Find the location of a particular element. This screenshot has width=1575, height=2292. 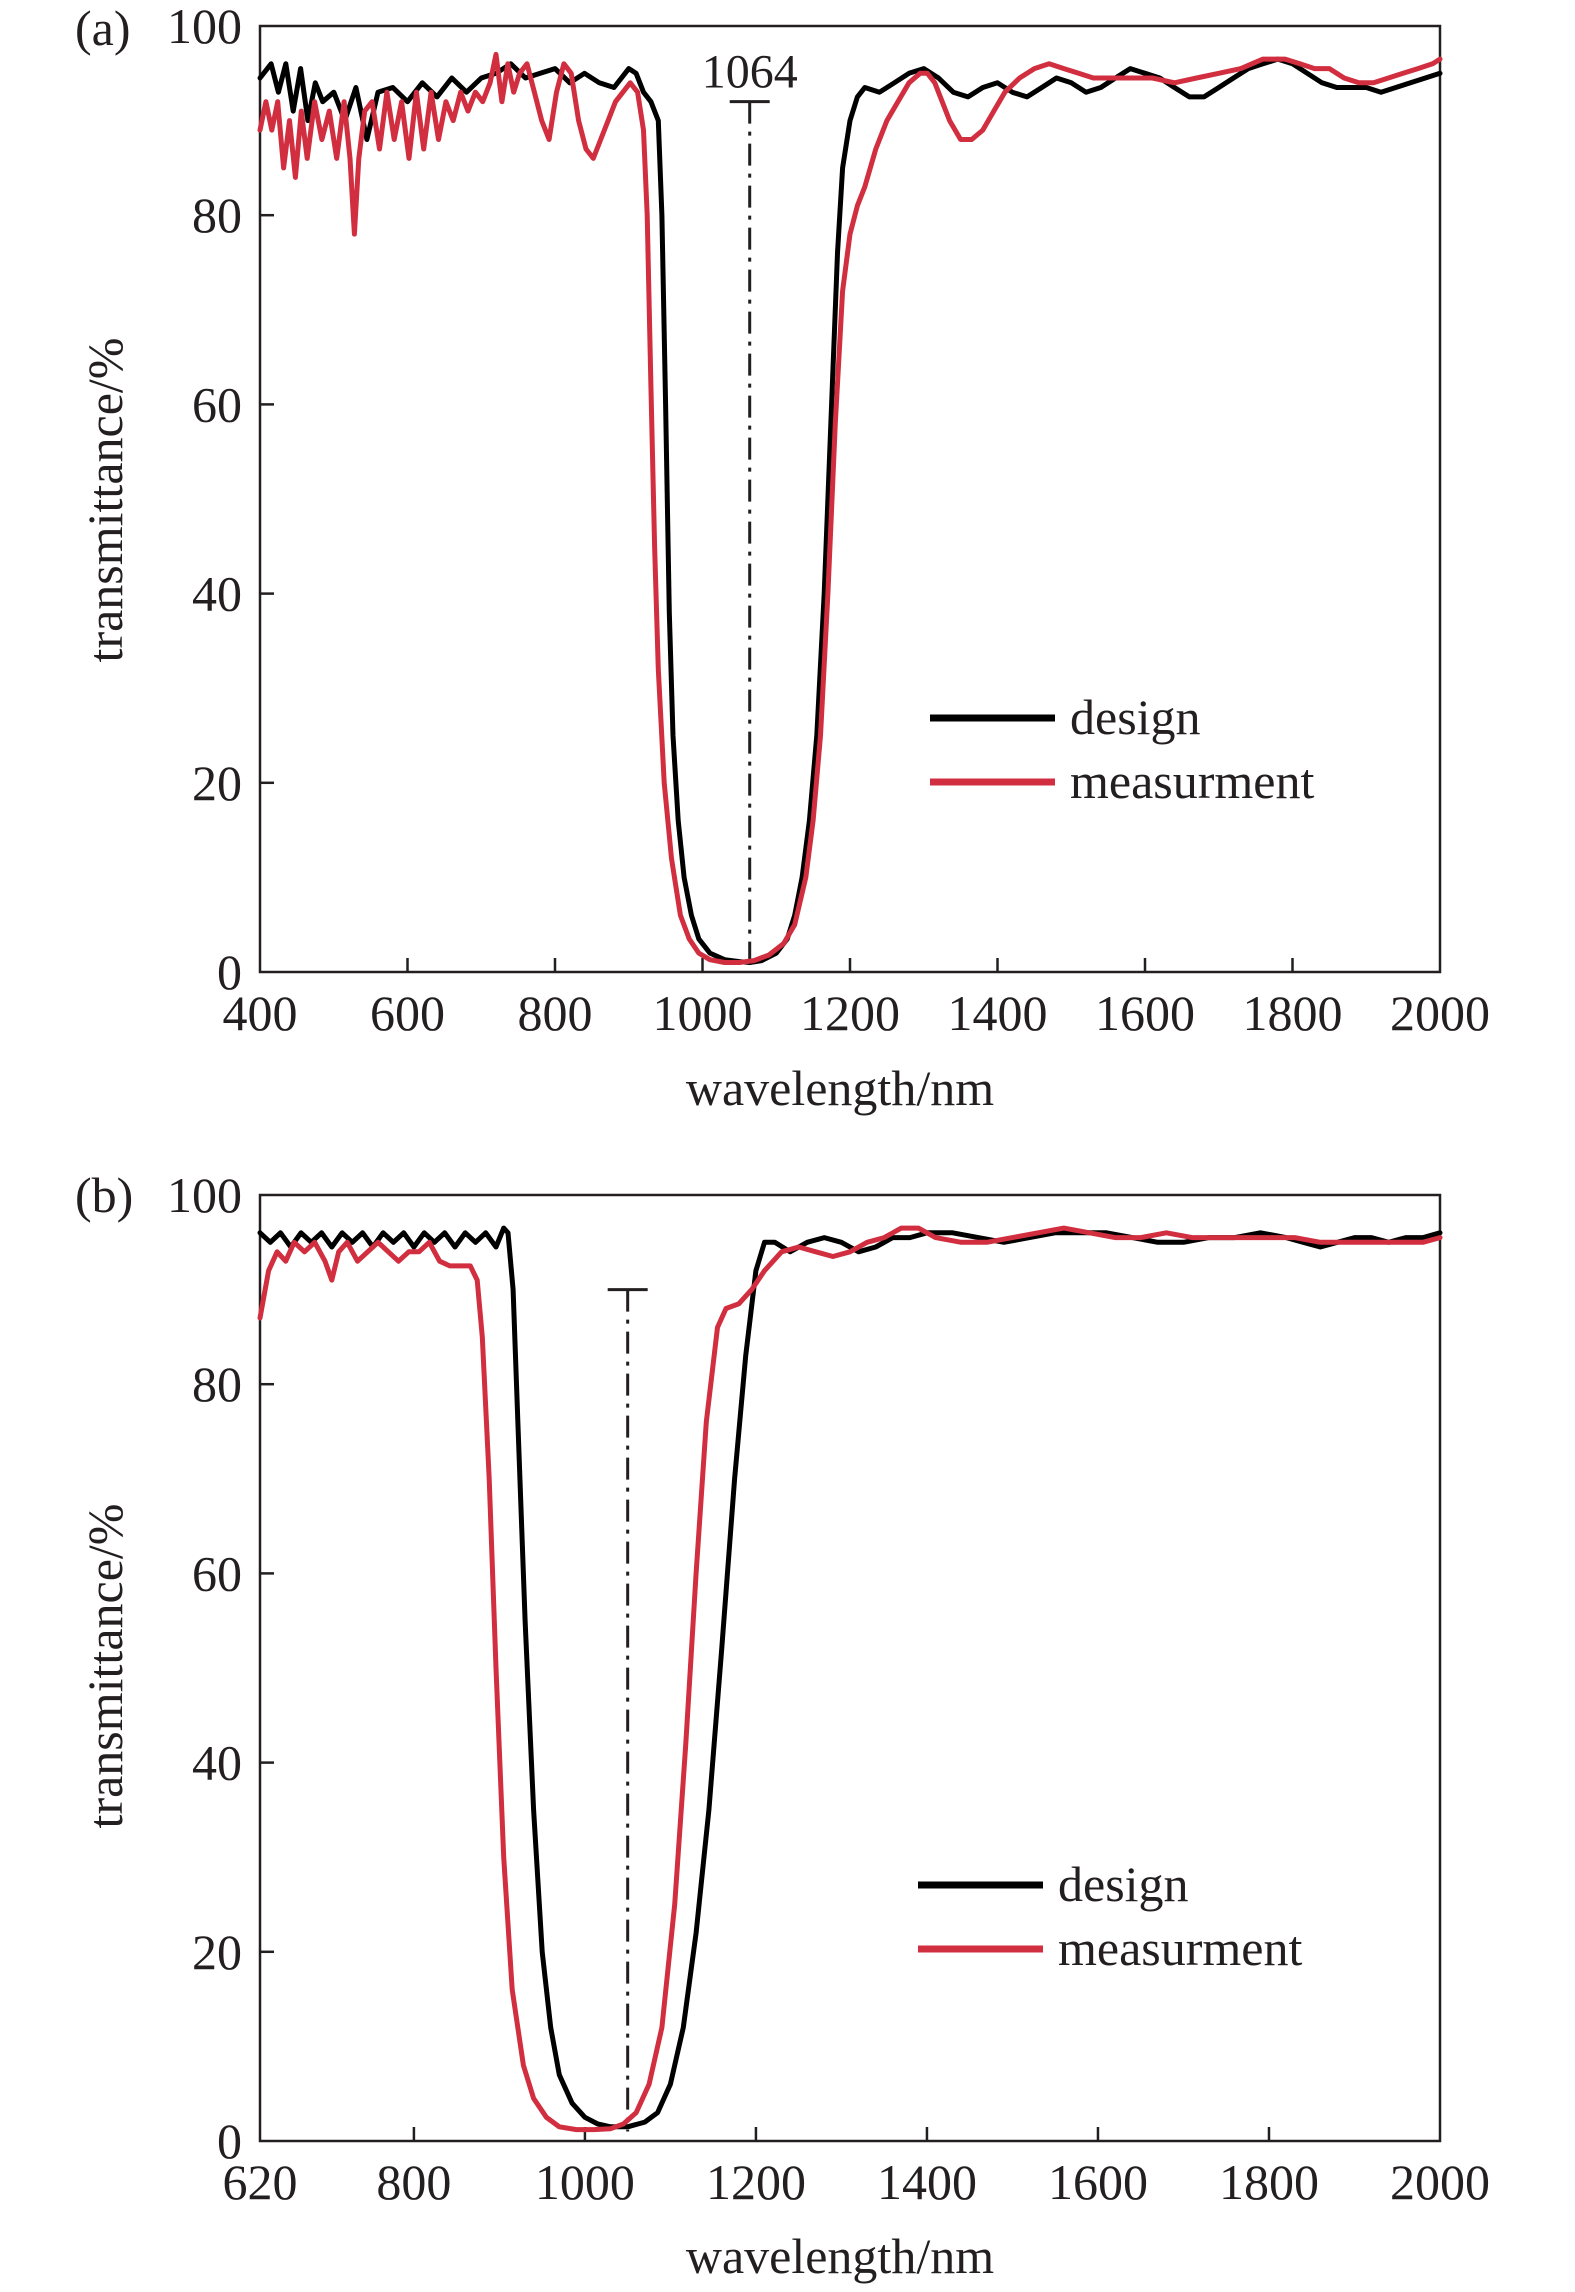

y-tick-label-b: 40 is located at coordinates (217, 1763).